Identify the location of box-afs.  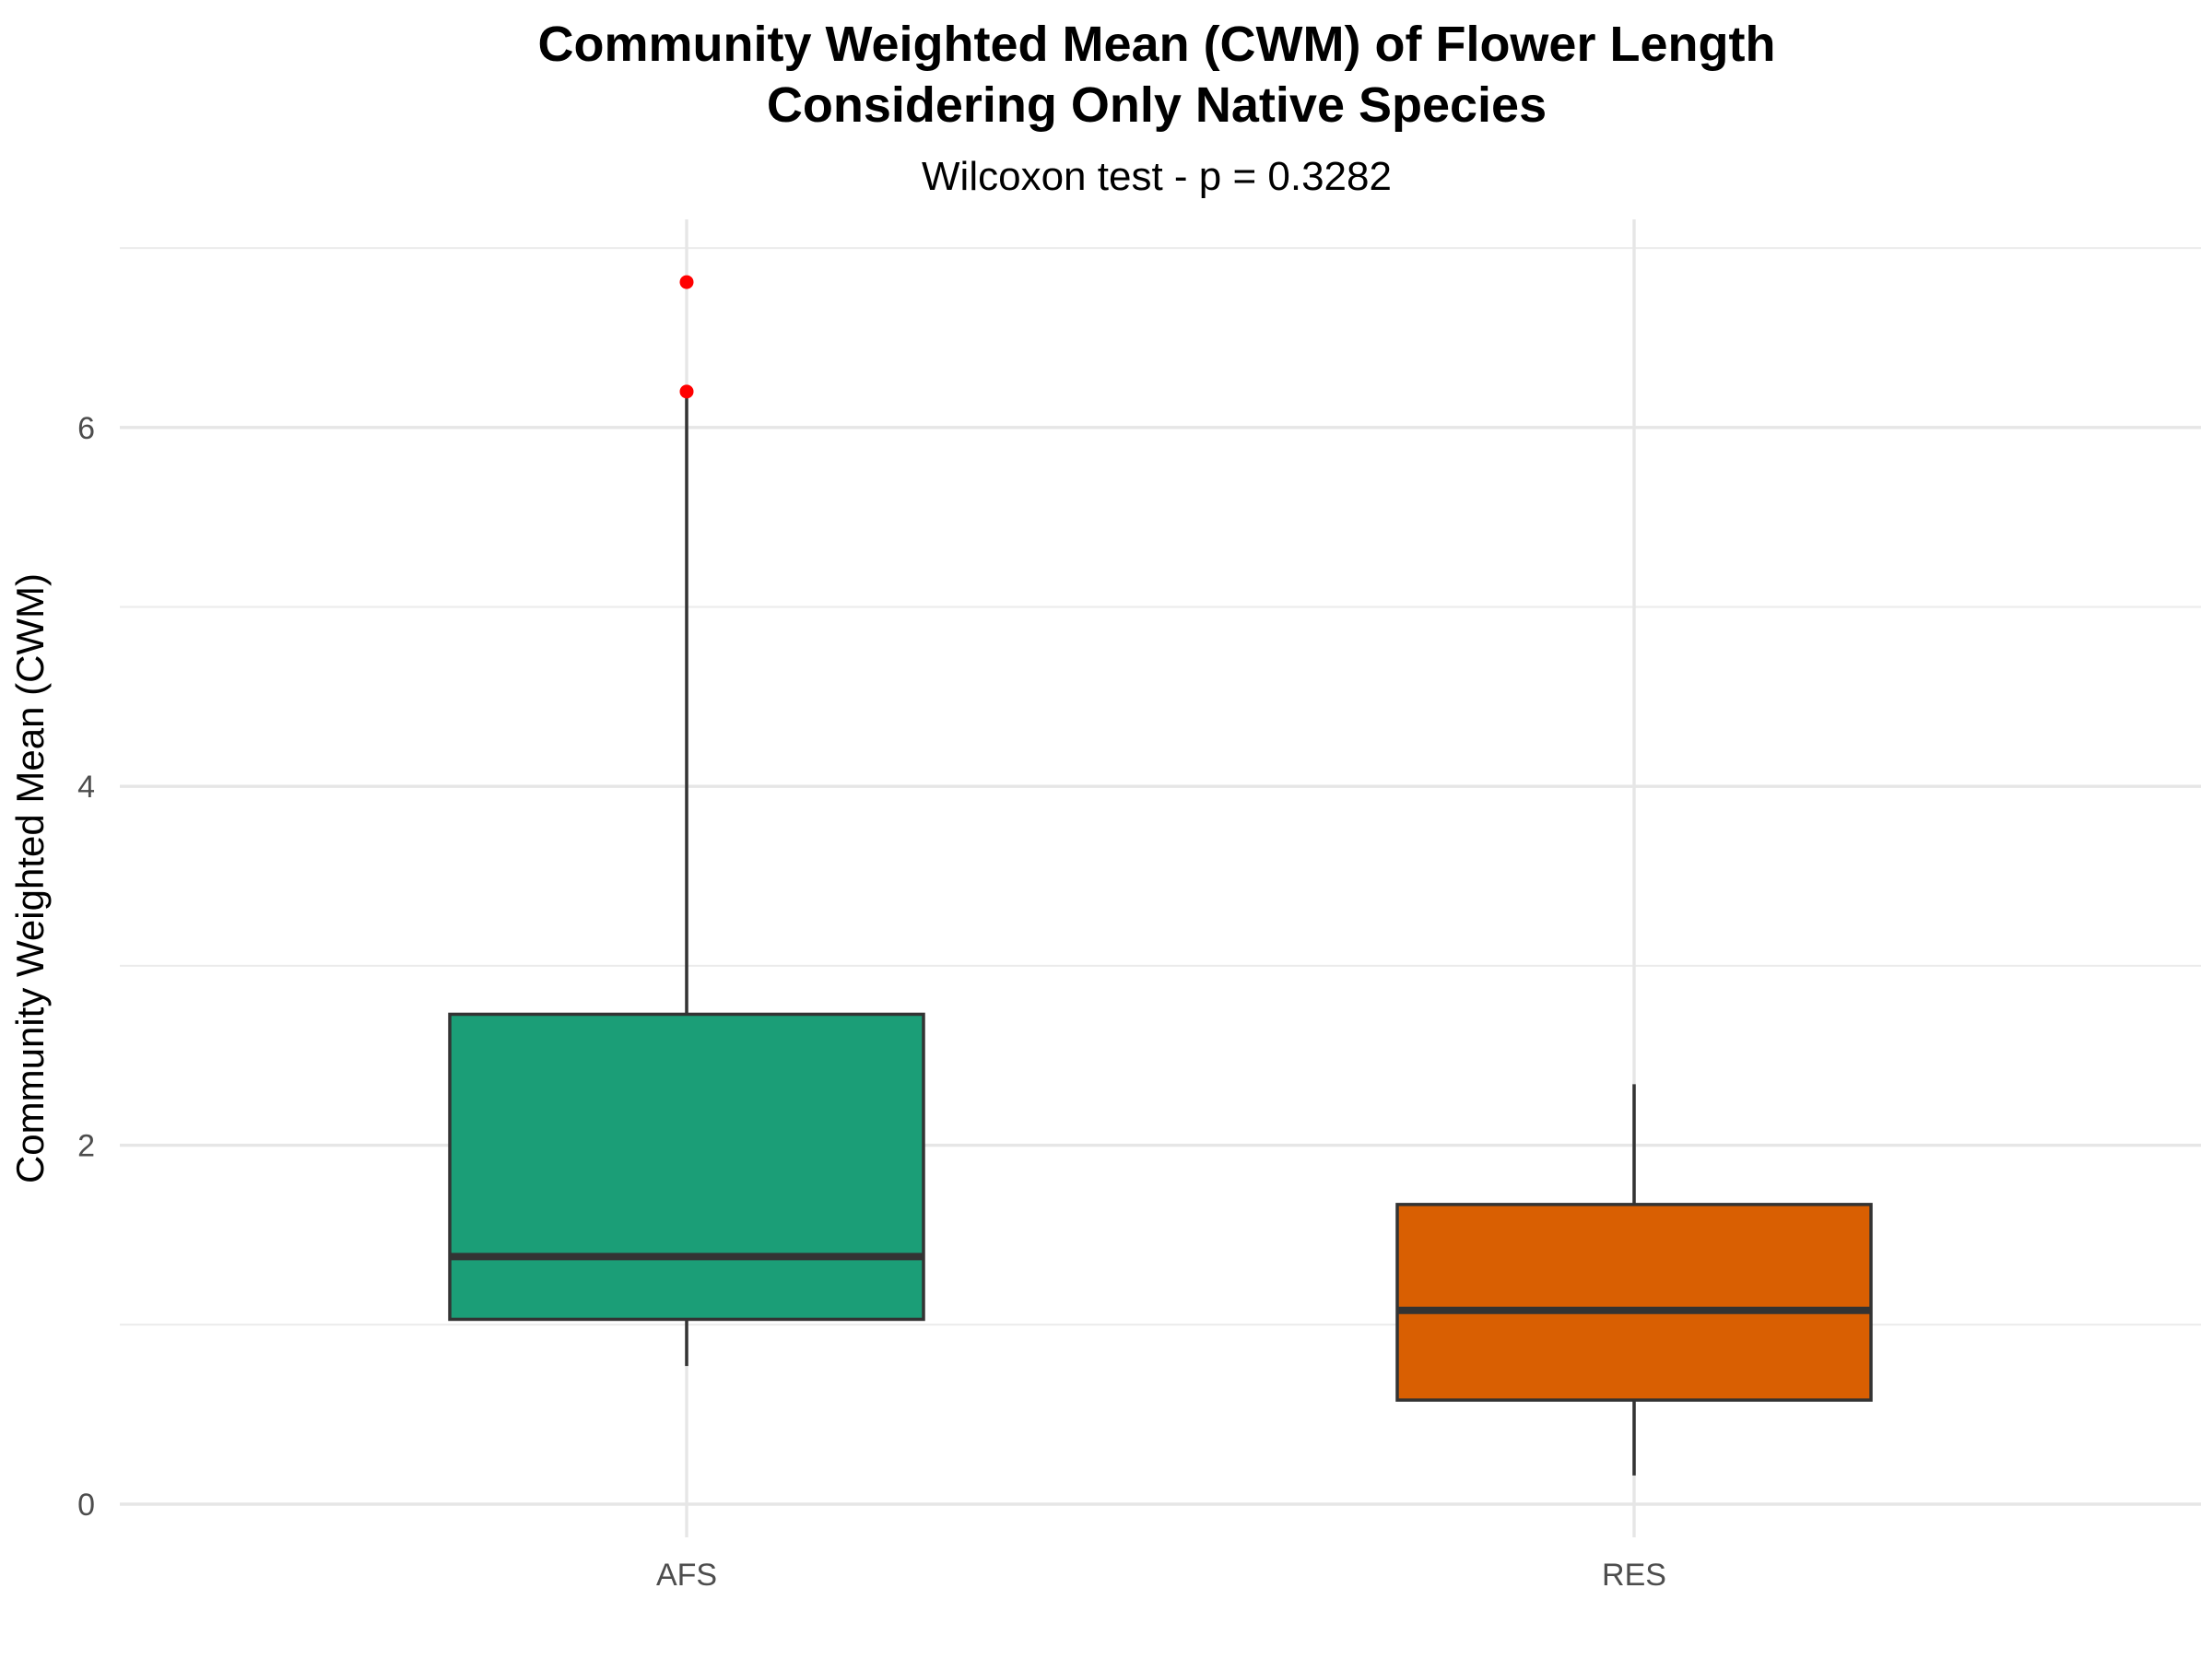
(686, 821).